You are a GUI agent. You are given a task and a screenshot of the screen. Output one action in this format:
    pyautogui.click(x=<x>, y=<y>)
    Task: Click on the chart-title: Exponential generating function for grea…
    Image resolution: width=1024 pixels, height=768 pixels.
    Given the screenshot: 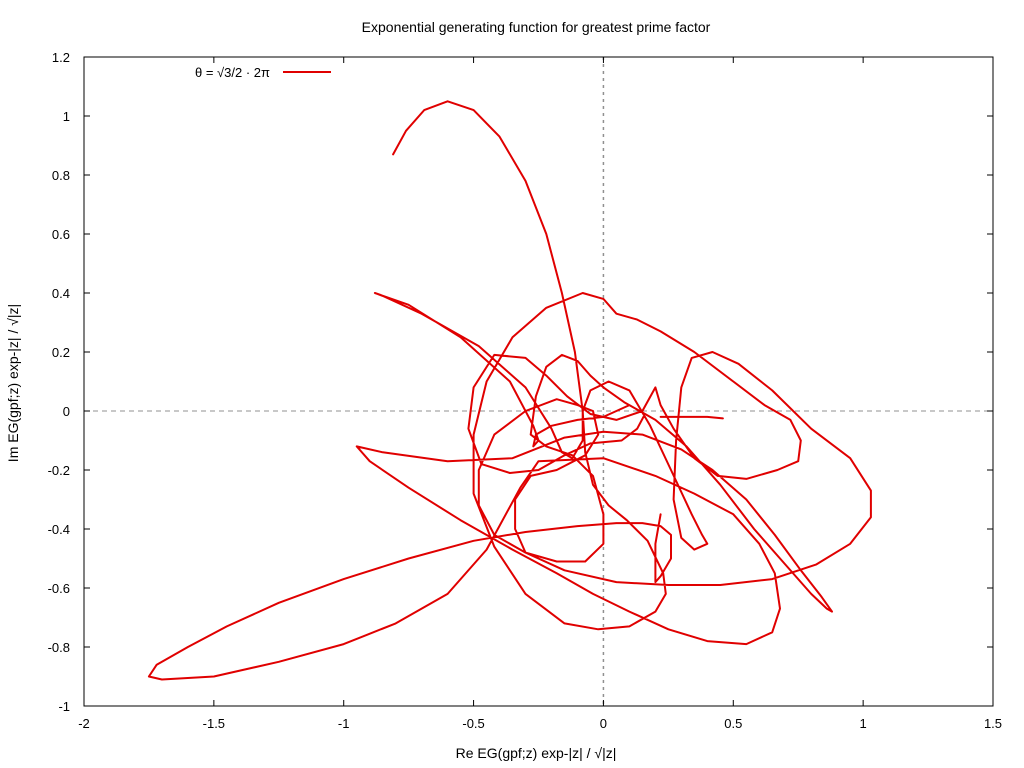 What is the action you would take?
    pyautogui.click(x=536, y=27)
    